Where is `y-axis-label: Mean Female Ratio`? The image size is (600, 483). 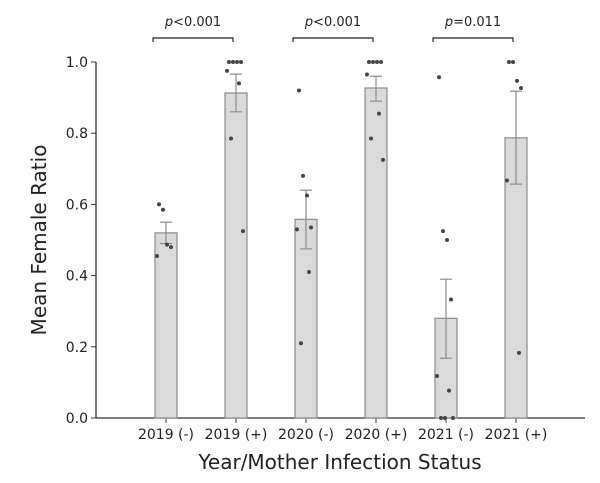 y-axis-label: Mean Female Ratio is located at coordinates (39, 240).